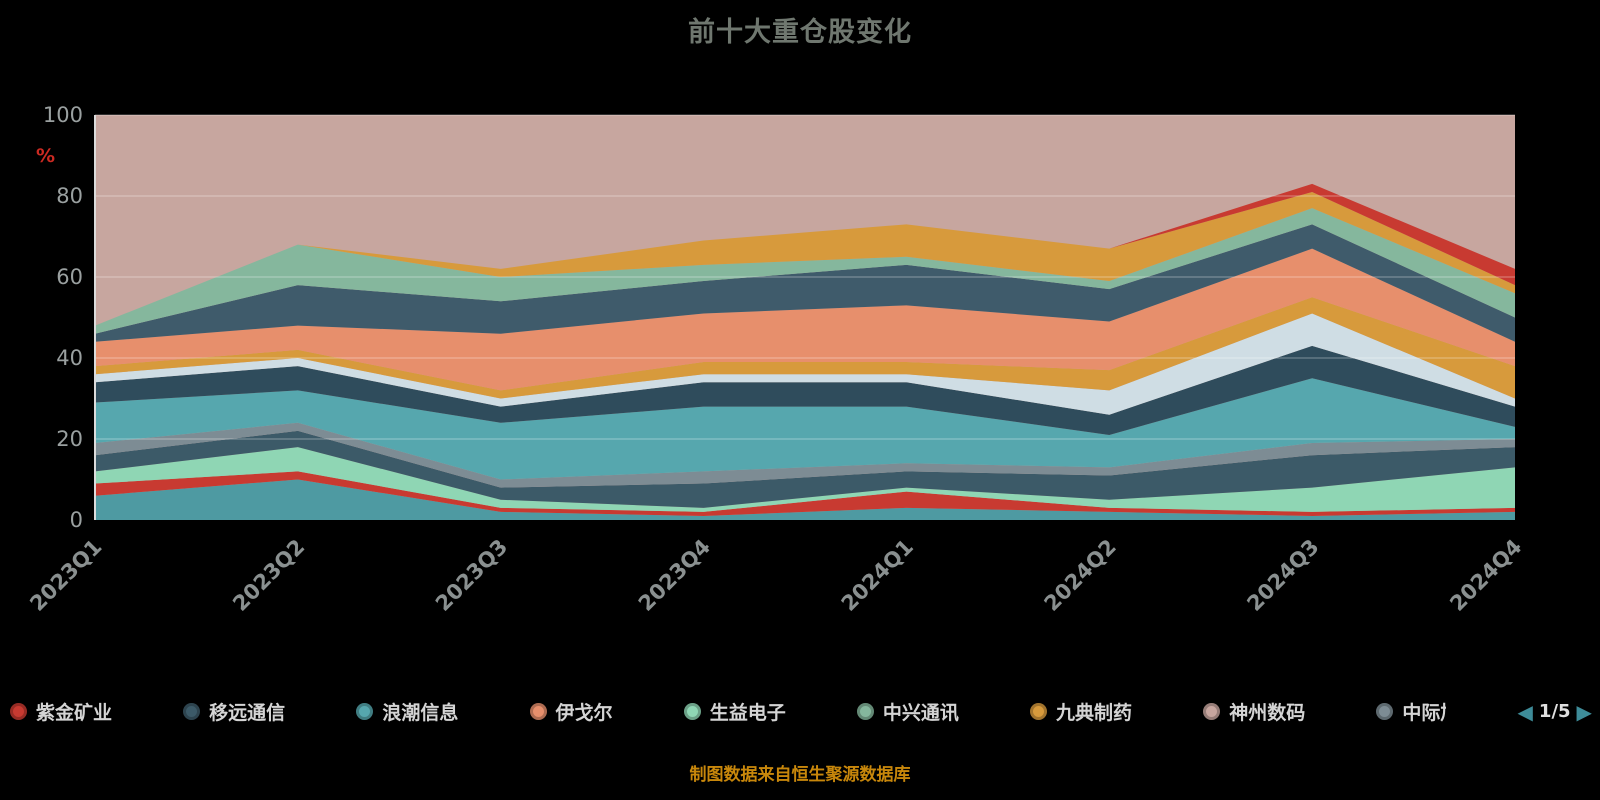  I want to click on legend-item-2: 浪潮信息, so click(407, 711).